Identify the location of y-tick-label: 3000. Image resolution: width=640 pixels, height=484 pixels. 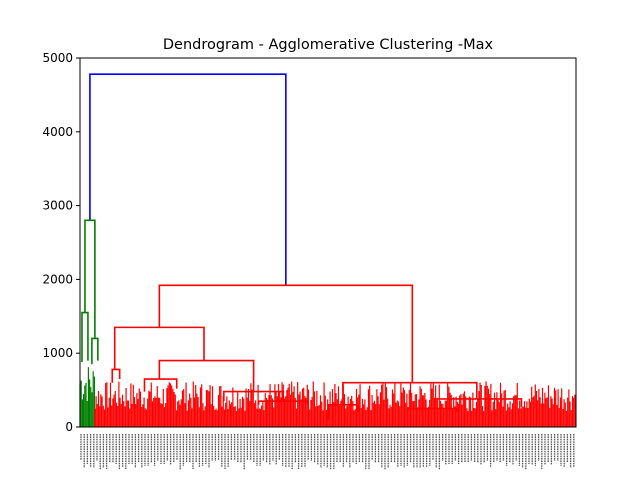
(57, 206).